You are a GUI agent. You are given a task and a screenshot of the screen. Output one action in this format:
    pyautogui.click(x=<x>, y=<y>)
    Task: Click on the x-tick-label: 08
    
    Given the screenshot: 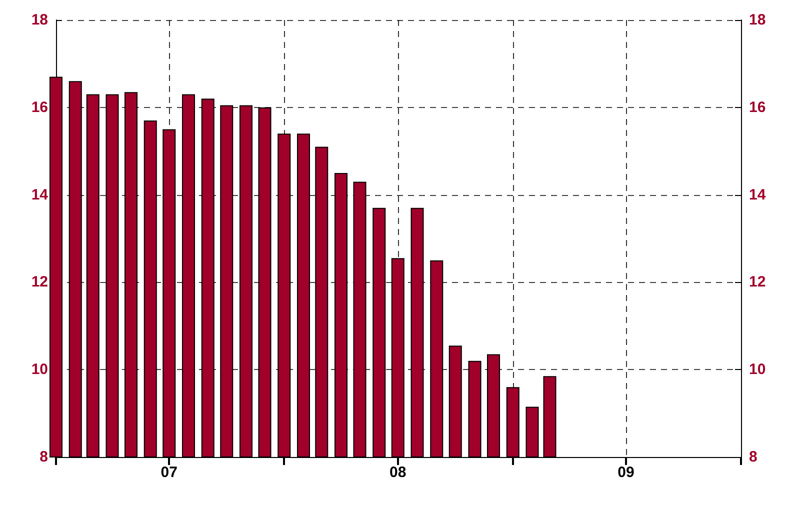 What is the action you would take?
    pyautogui.click(x=398, y=472)
    